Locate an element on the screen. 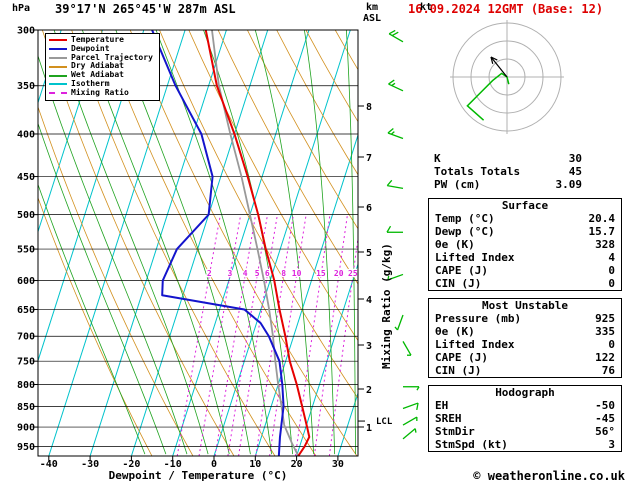 The height and width of the screenshot is (486, 629). legend-label: Mixing Ratio is located at coordinates (100, 92).